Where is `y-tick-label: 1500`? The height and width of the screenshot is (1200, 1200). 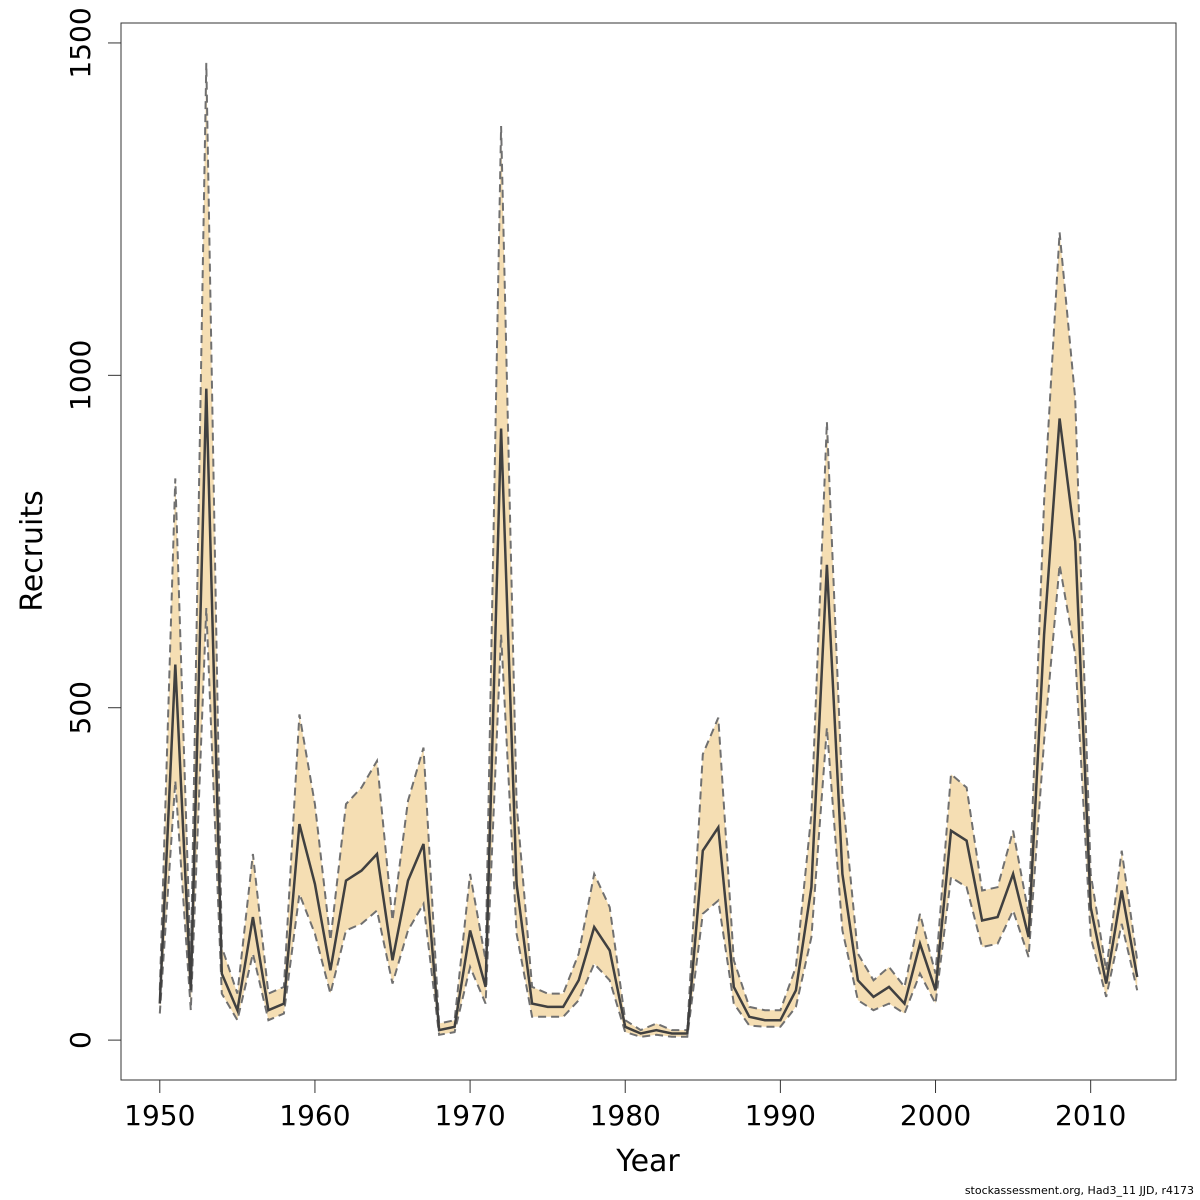 y-tick-label: 1500 is located at coordinates (80, 42).